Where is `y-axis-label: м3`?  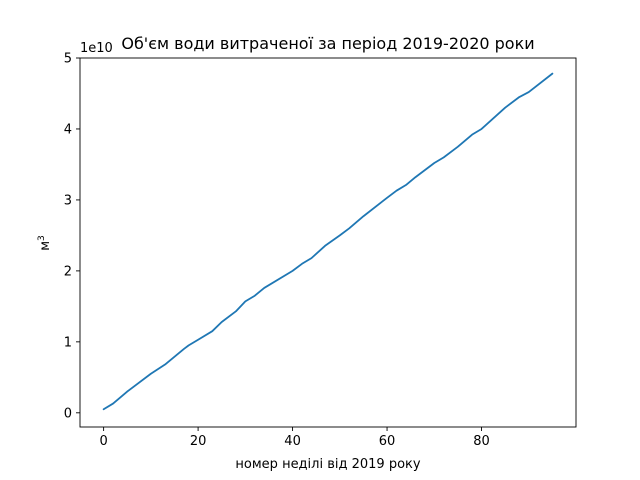 y-axis-label: м3 is located at coordinates (45, 243).